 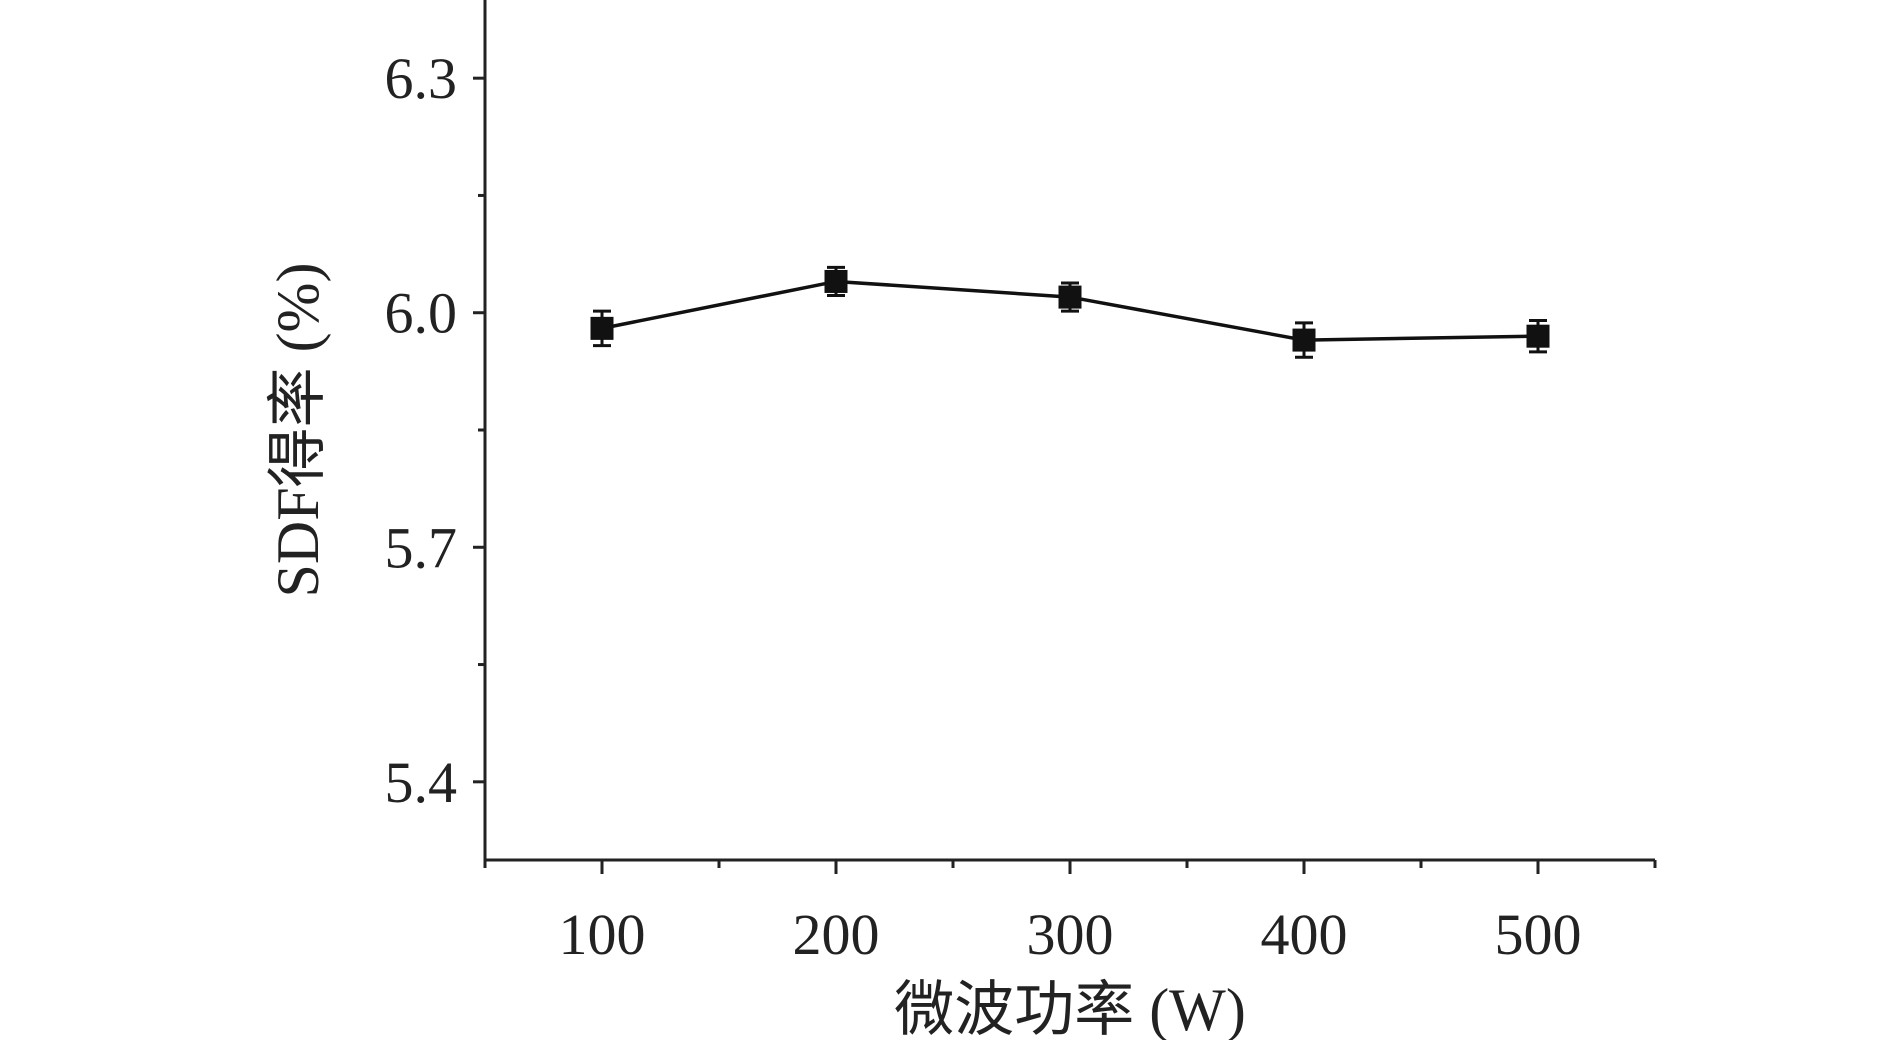 I want to click on x-axis-title: 微波功率 (W), so click(x=1070, y=1008).